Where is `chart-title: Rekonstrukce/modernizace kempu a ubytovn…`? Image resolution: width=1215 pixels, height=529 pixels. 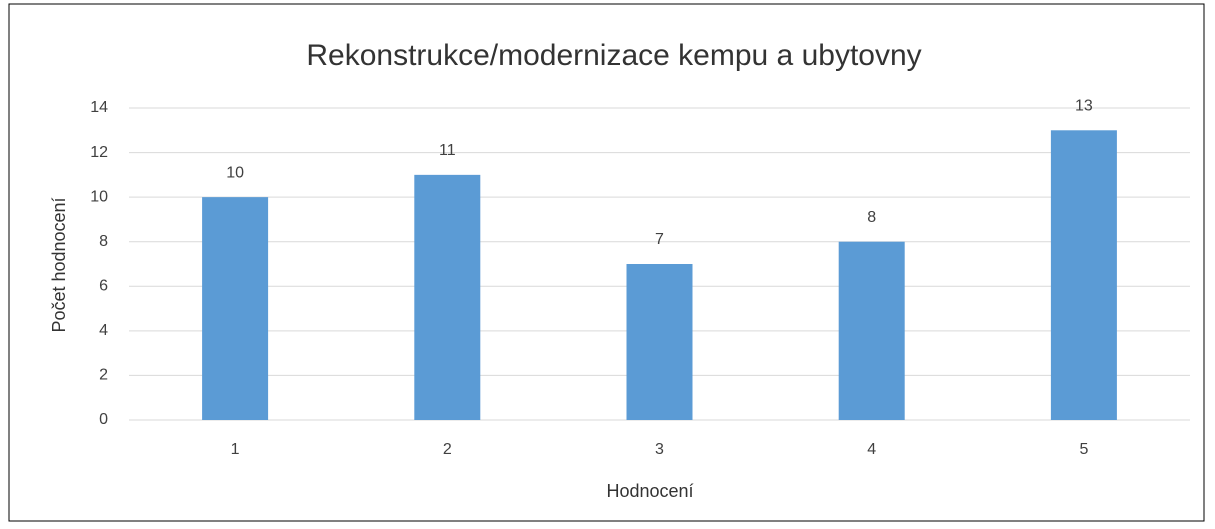 chart-title: Rekonstrukce/modernizace kempu a ubytovn… is located at coordinates (613, 55).